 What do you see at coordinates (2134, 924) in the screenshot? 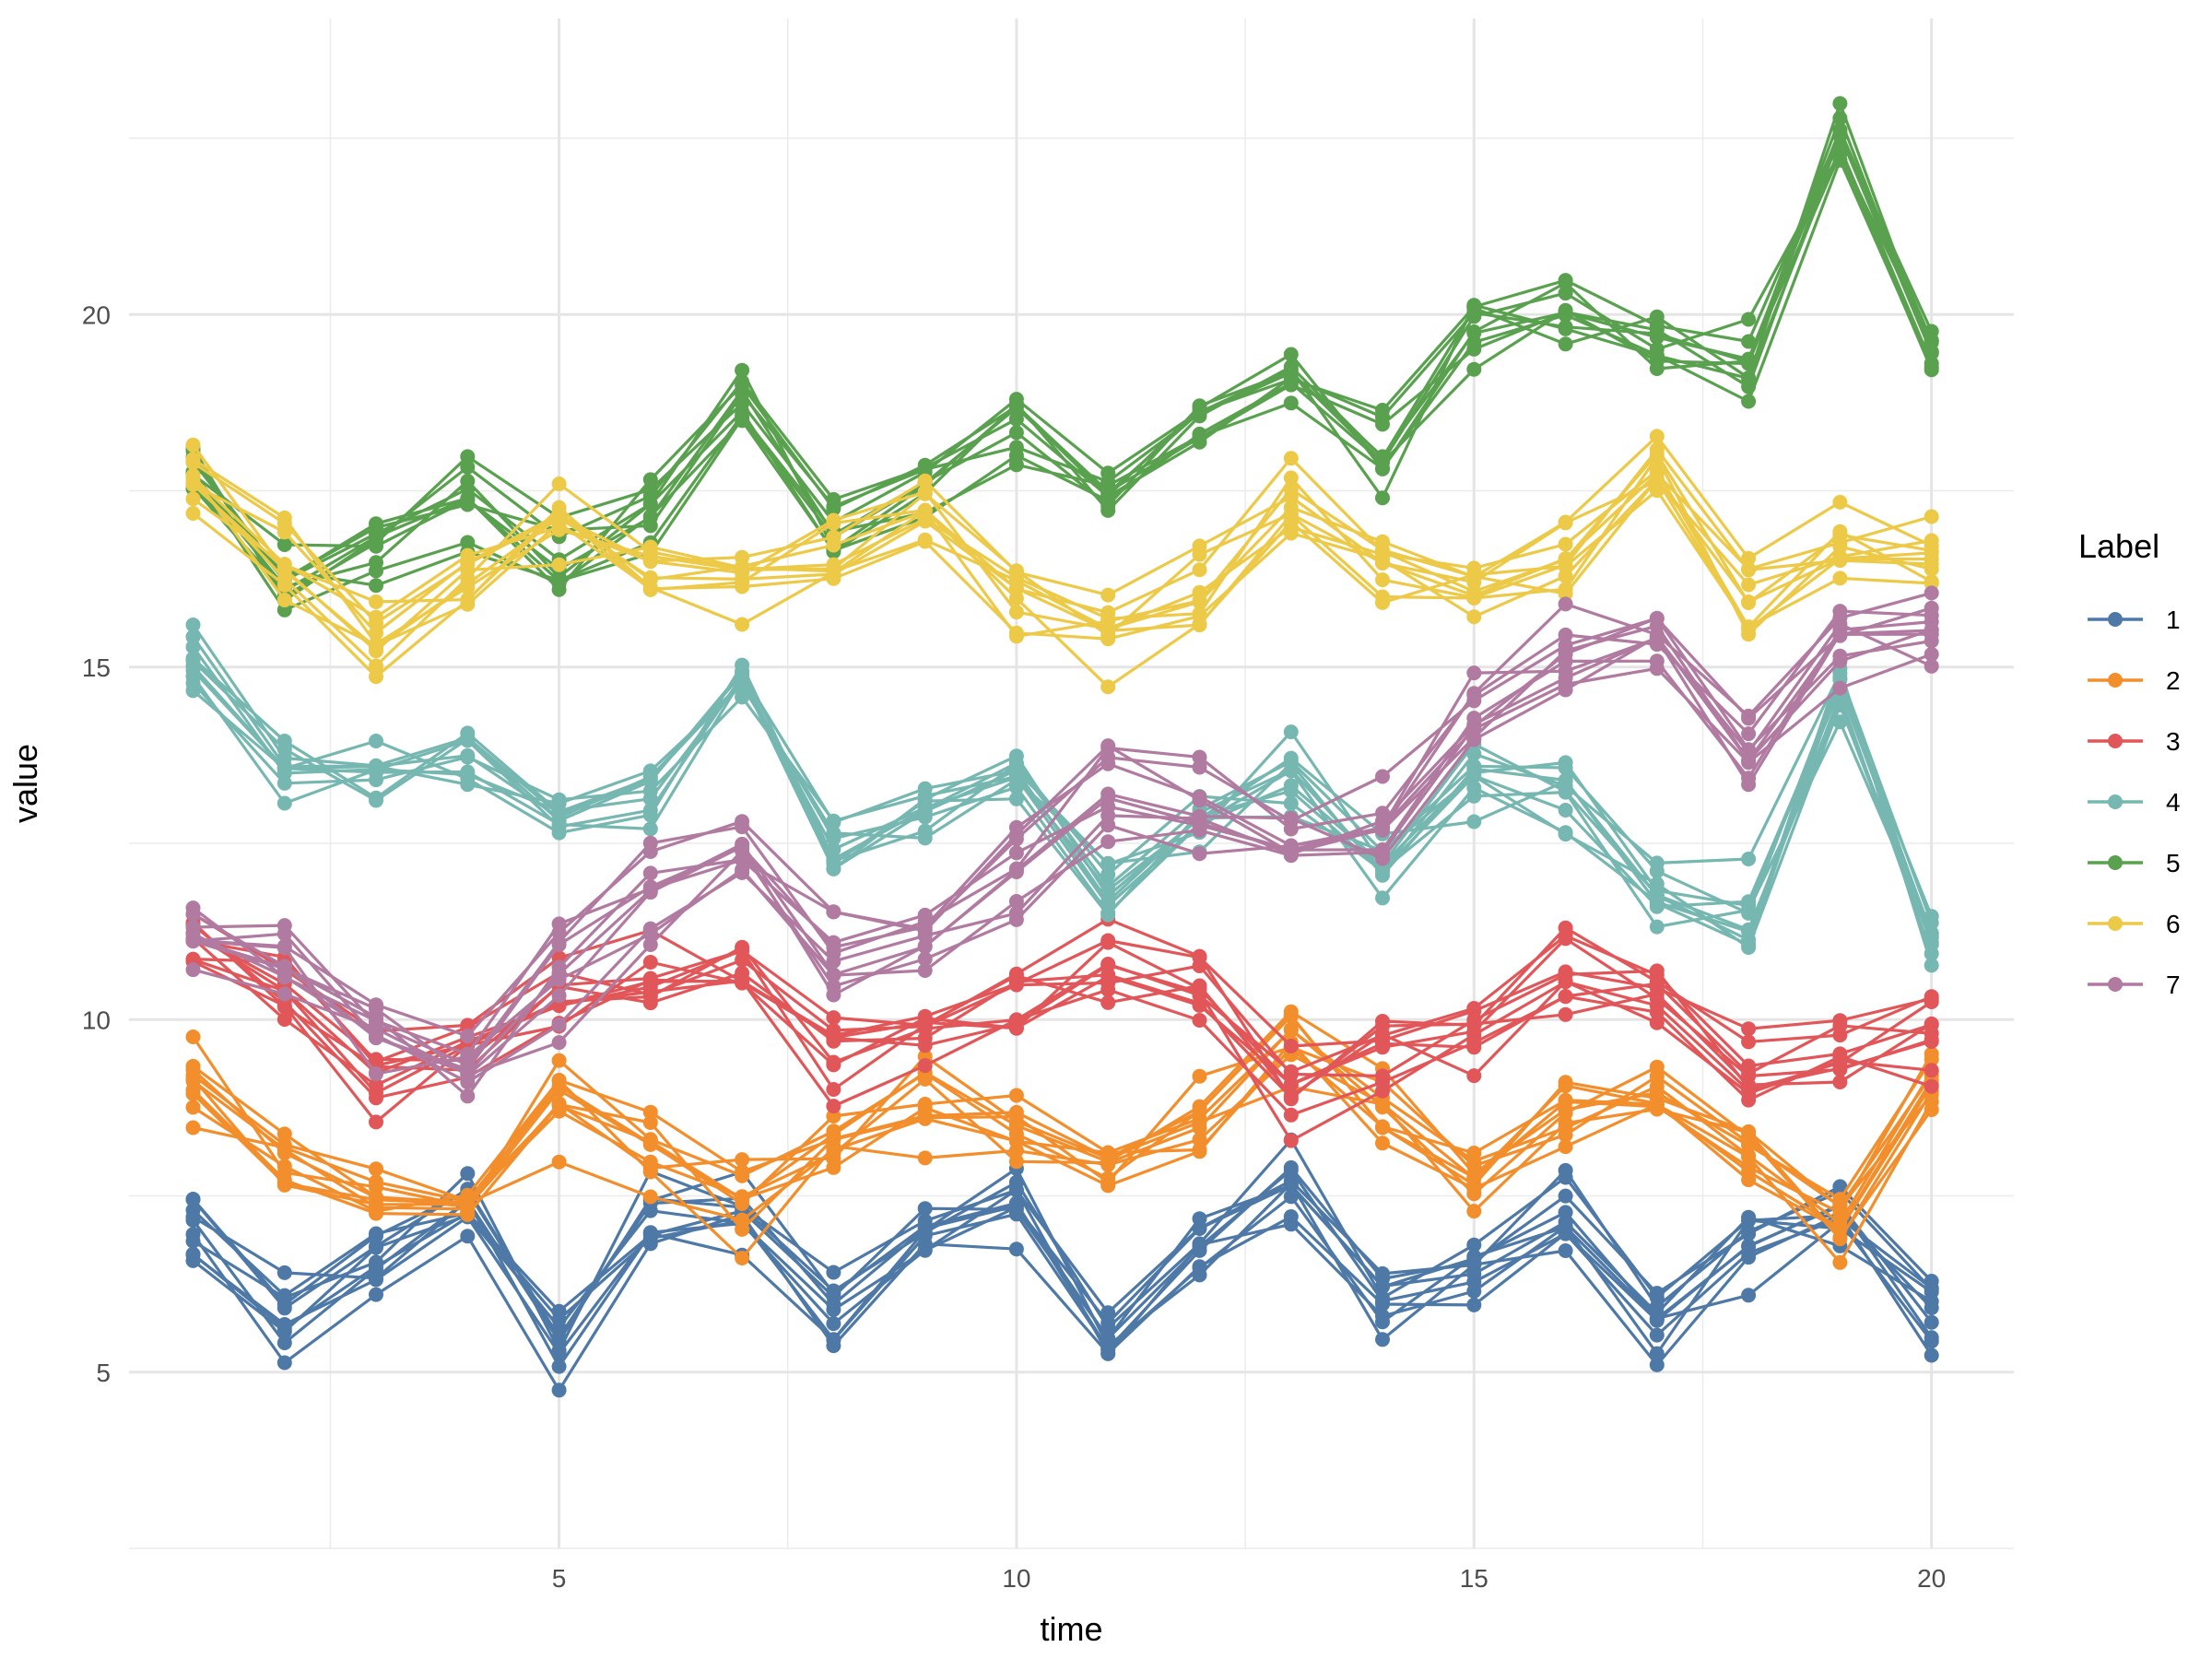
I see `legend-item-6: 6` at bounding box center [2134, 924].